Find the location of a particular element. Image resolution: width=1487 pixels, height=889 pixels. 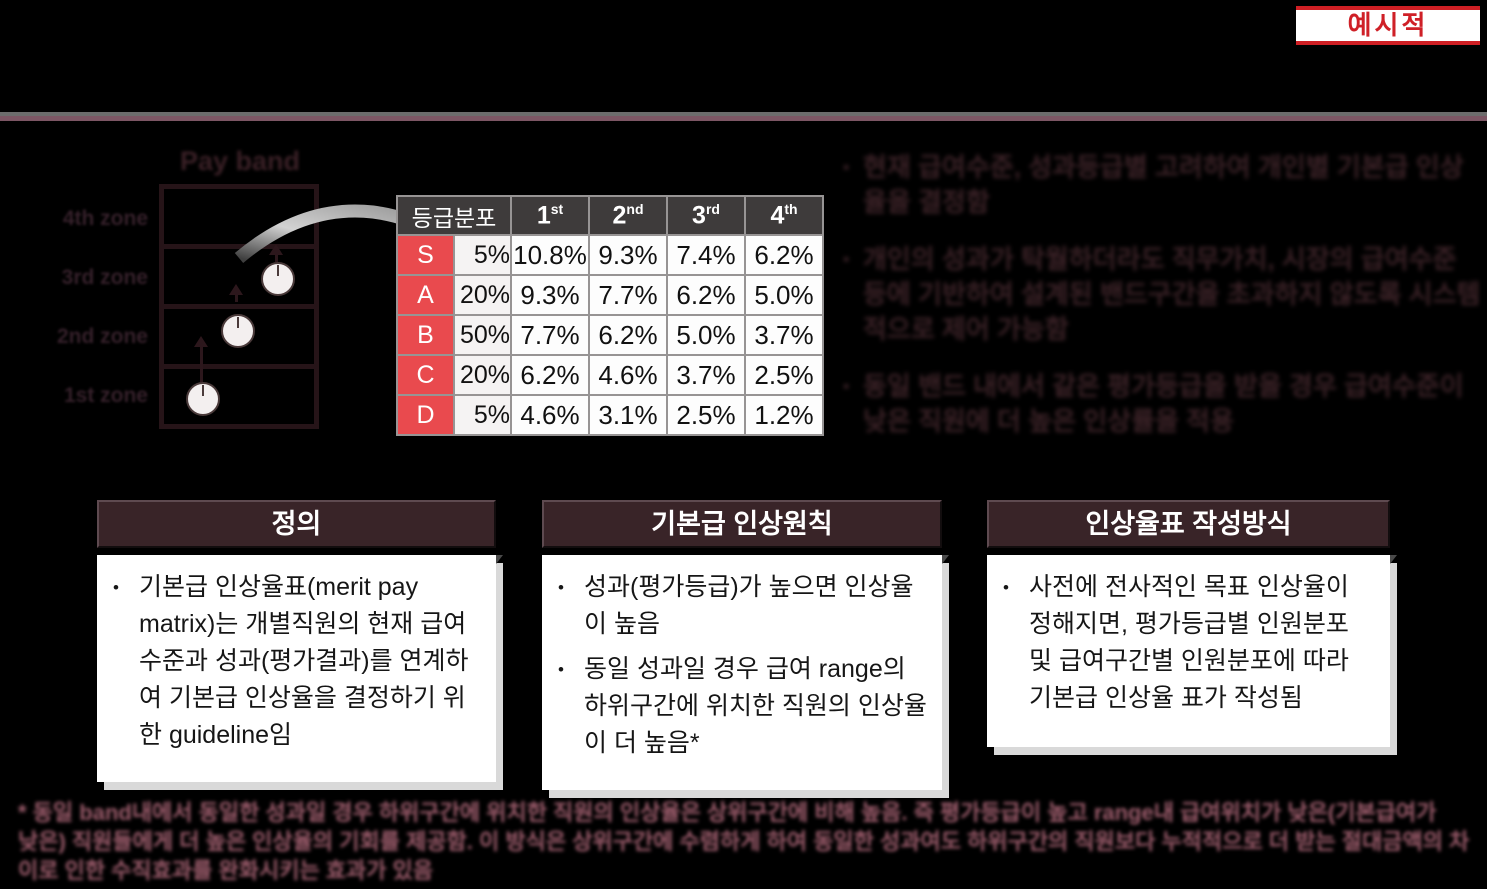

table-row: A 20% 9.3% 7.7% 6.2% 5.0% is located at coordinates (610, 295).